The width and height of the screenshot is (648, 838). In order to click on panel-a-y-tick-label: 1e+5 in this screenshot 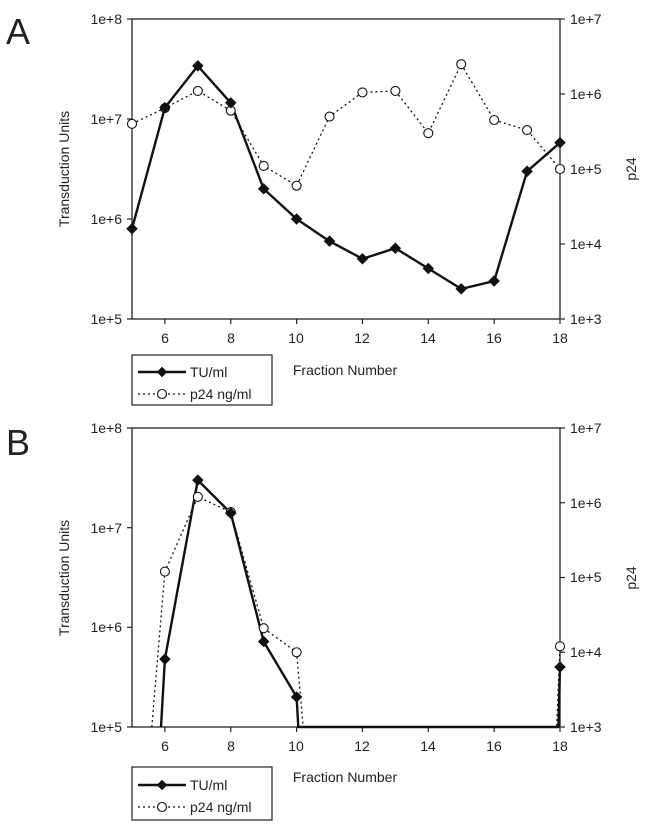, I will do `click(106, 319)`.